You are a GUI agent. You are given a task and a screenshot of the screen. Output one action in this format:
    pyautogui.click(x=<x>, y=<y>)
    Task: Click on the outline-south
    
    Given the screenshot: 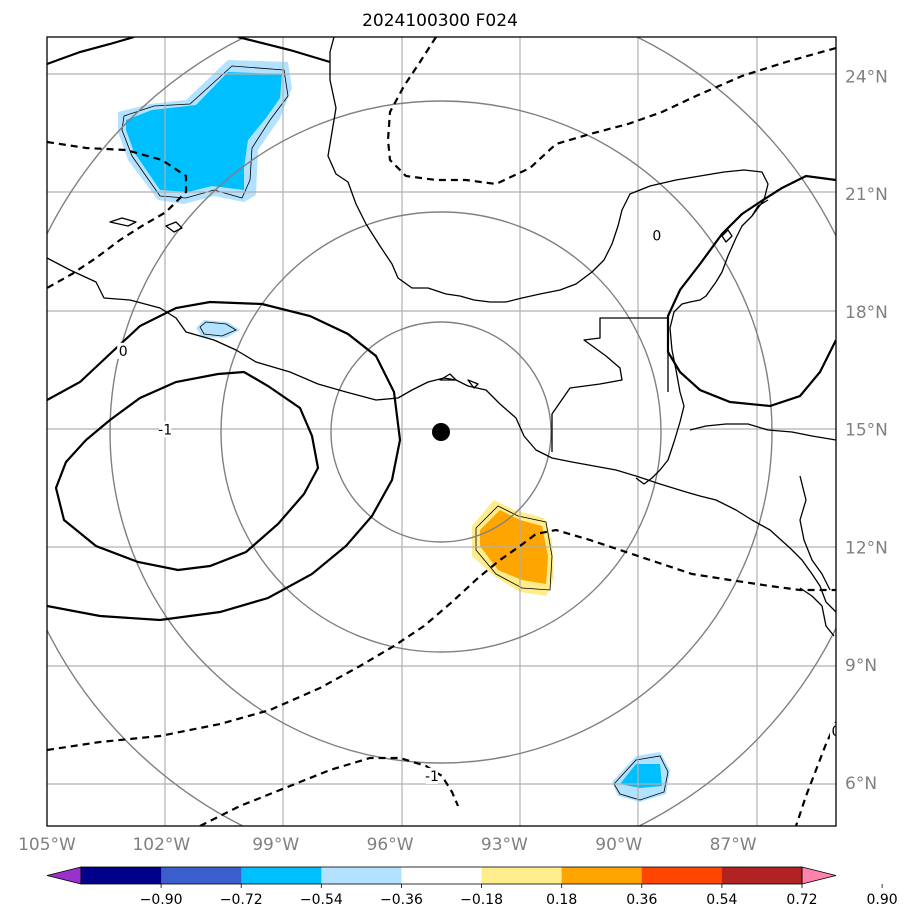 What is the action you would take?
    pyautogui.click(x=641, y=778)
    